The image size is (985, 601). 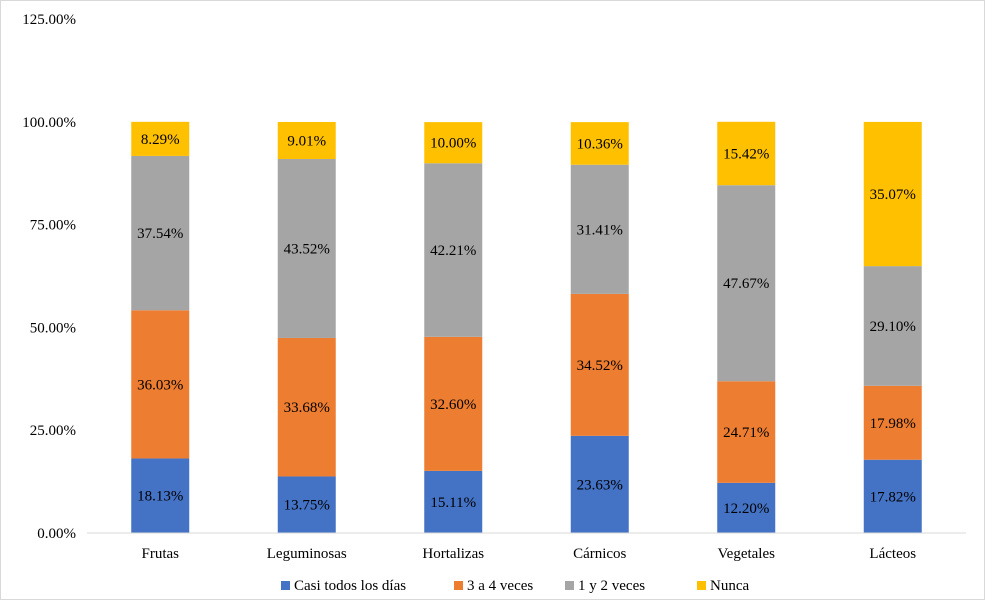 I want to click on data-label: 15.42%, so click(x=746, y=155).